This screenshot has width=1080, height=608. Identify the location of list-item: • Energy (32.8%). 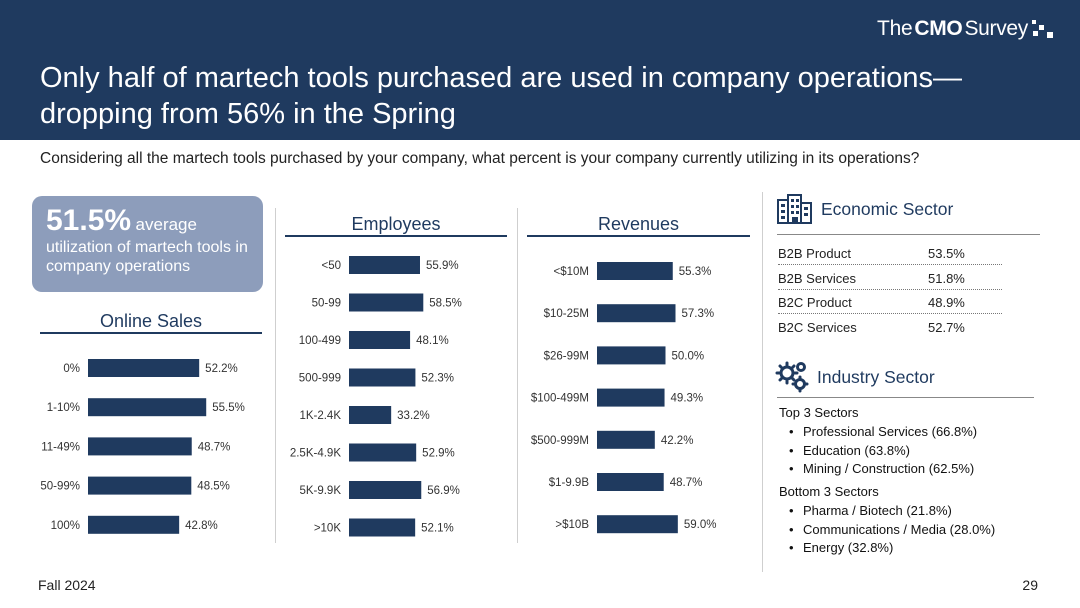
(841, 547).